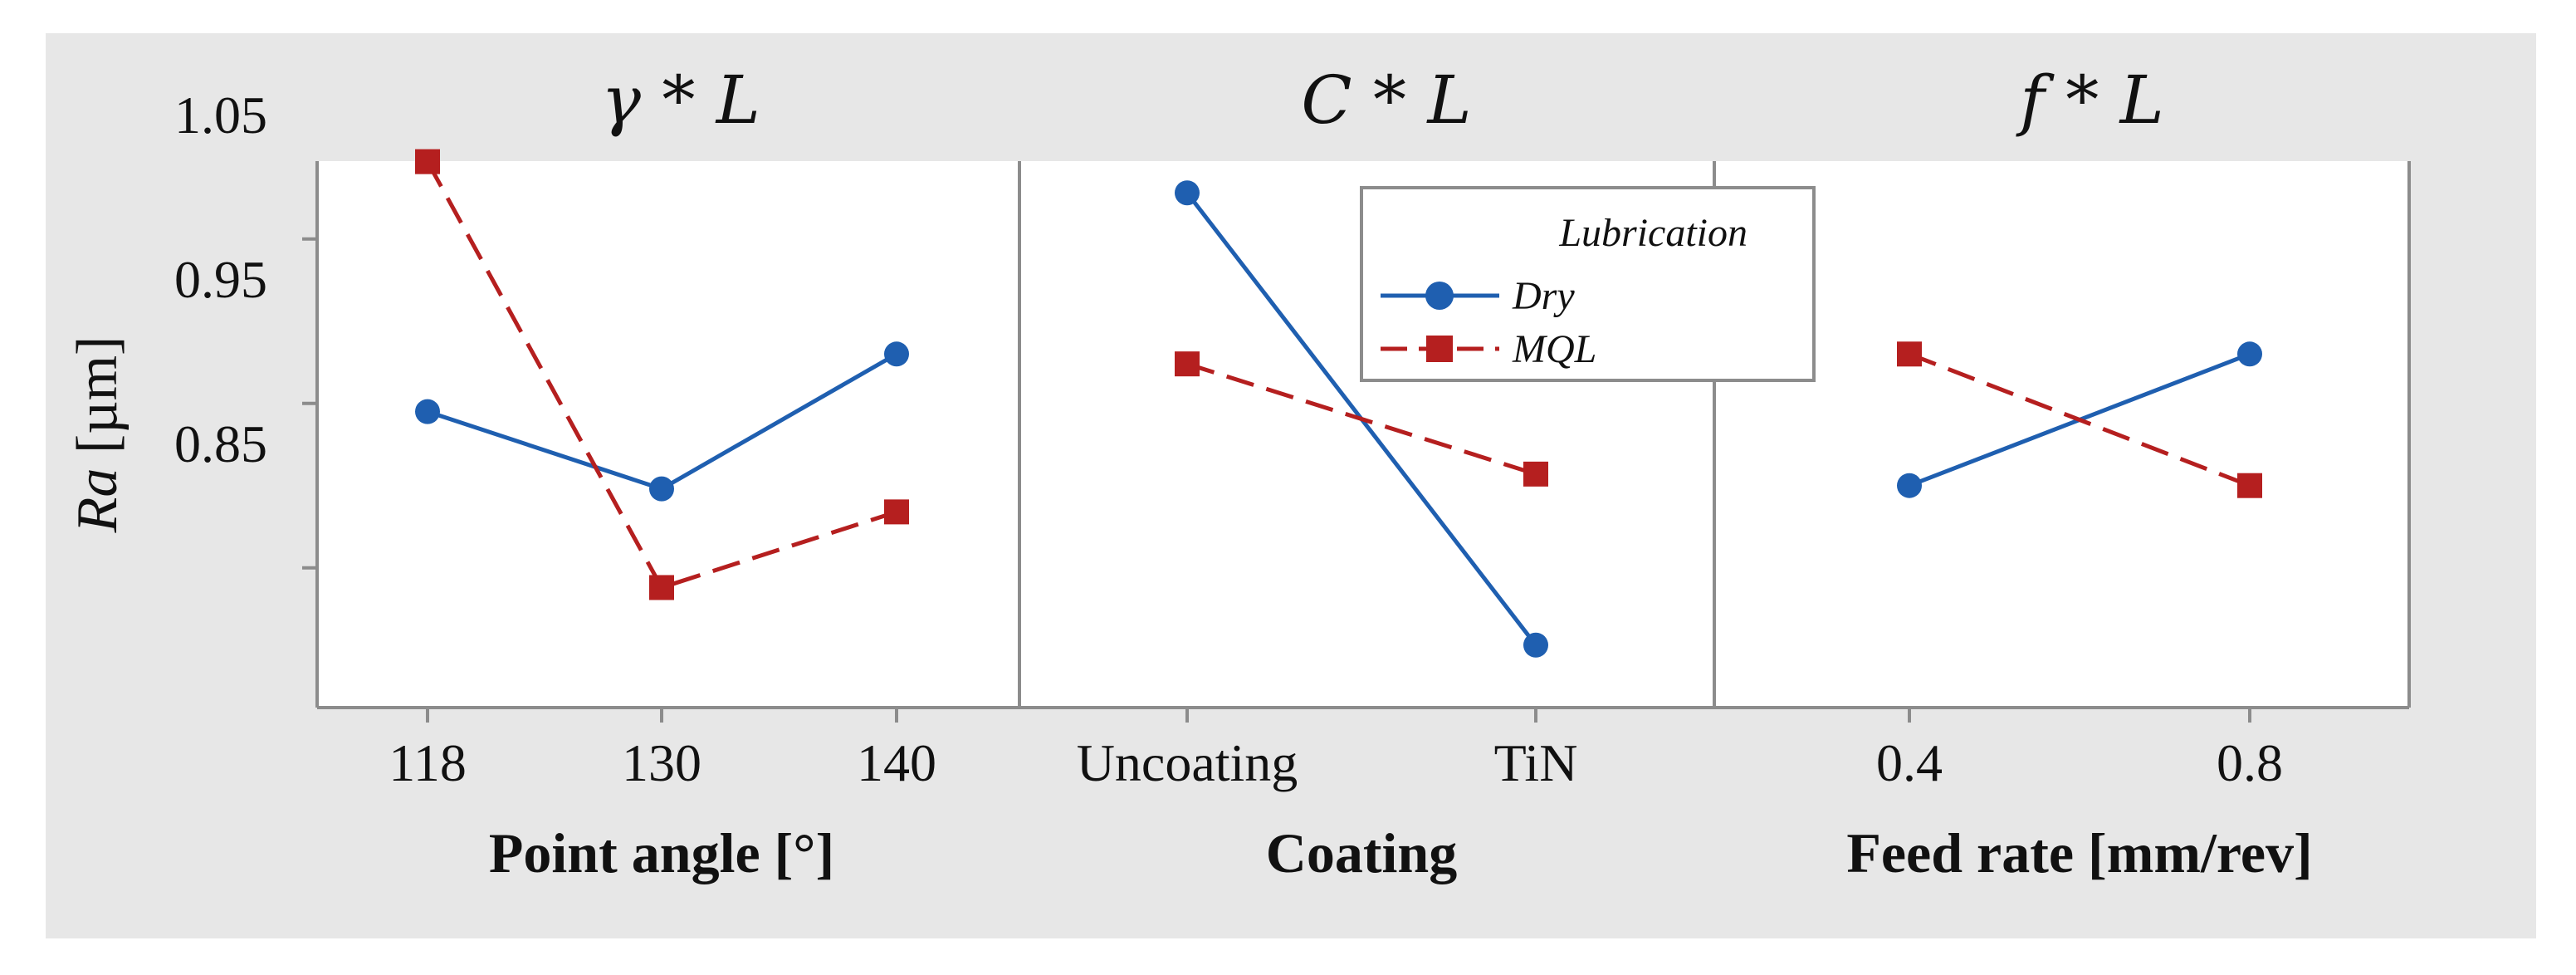 This screenshot has width=2576, height=975. I want to click on x-tick-label: 140, so click(896, 762).